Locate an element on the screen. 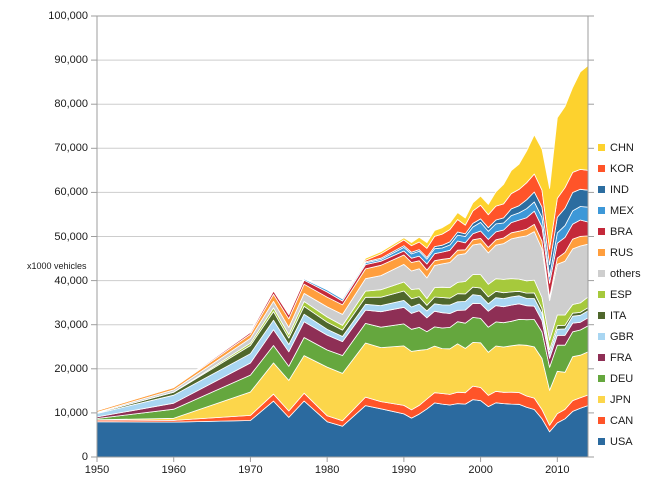  legend-label: USA is located at coordinates (621, 441).